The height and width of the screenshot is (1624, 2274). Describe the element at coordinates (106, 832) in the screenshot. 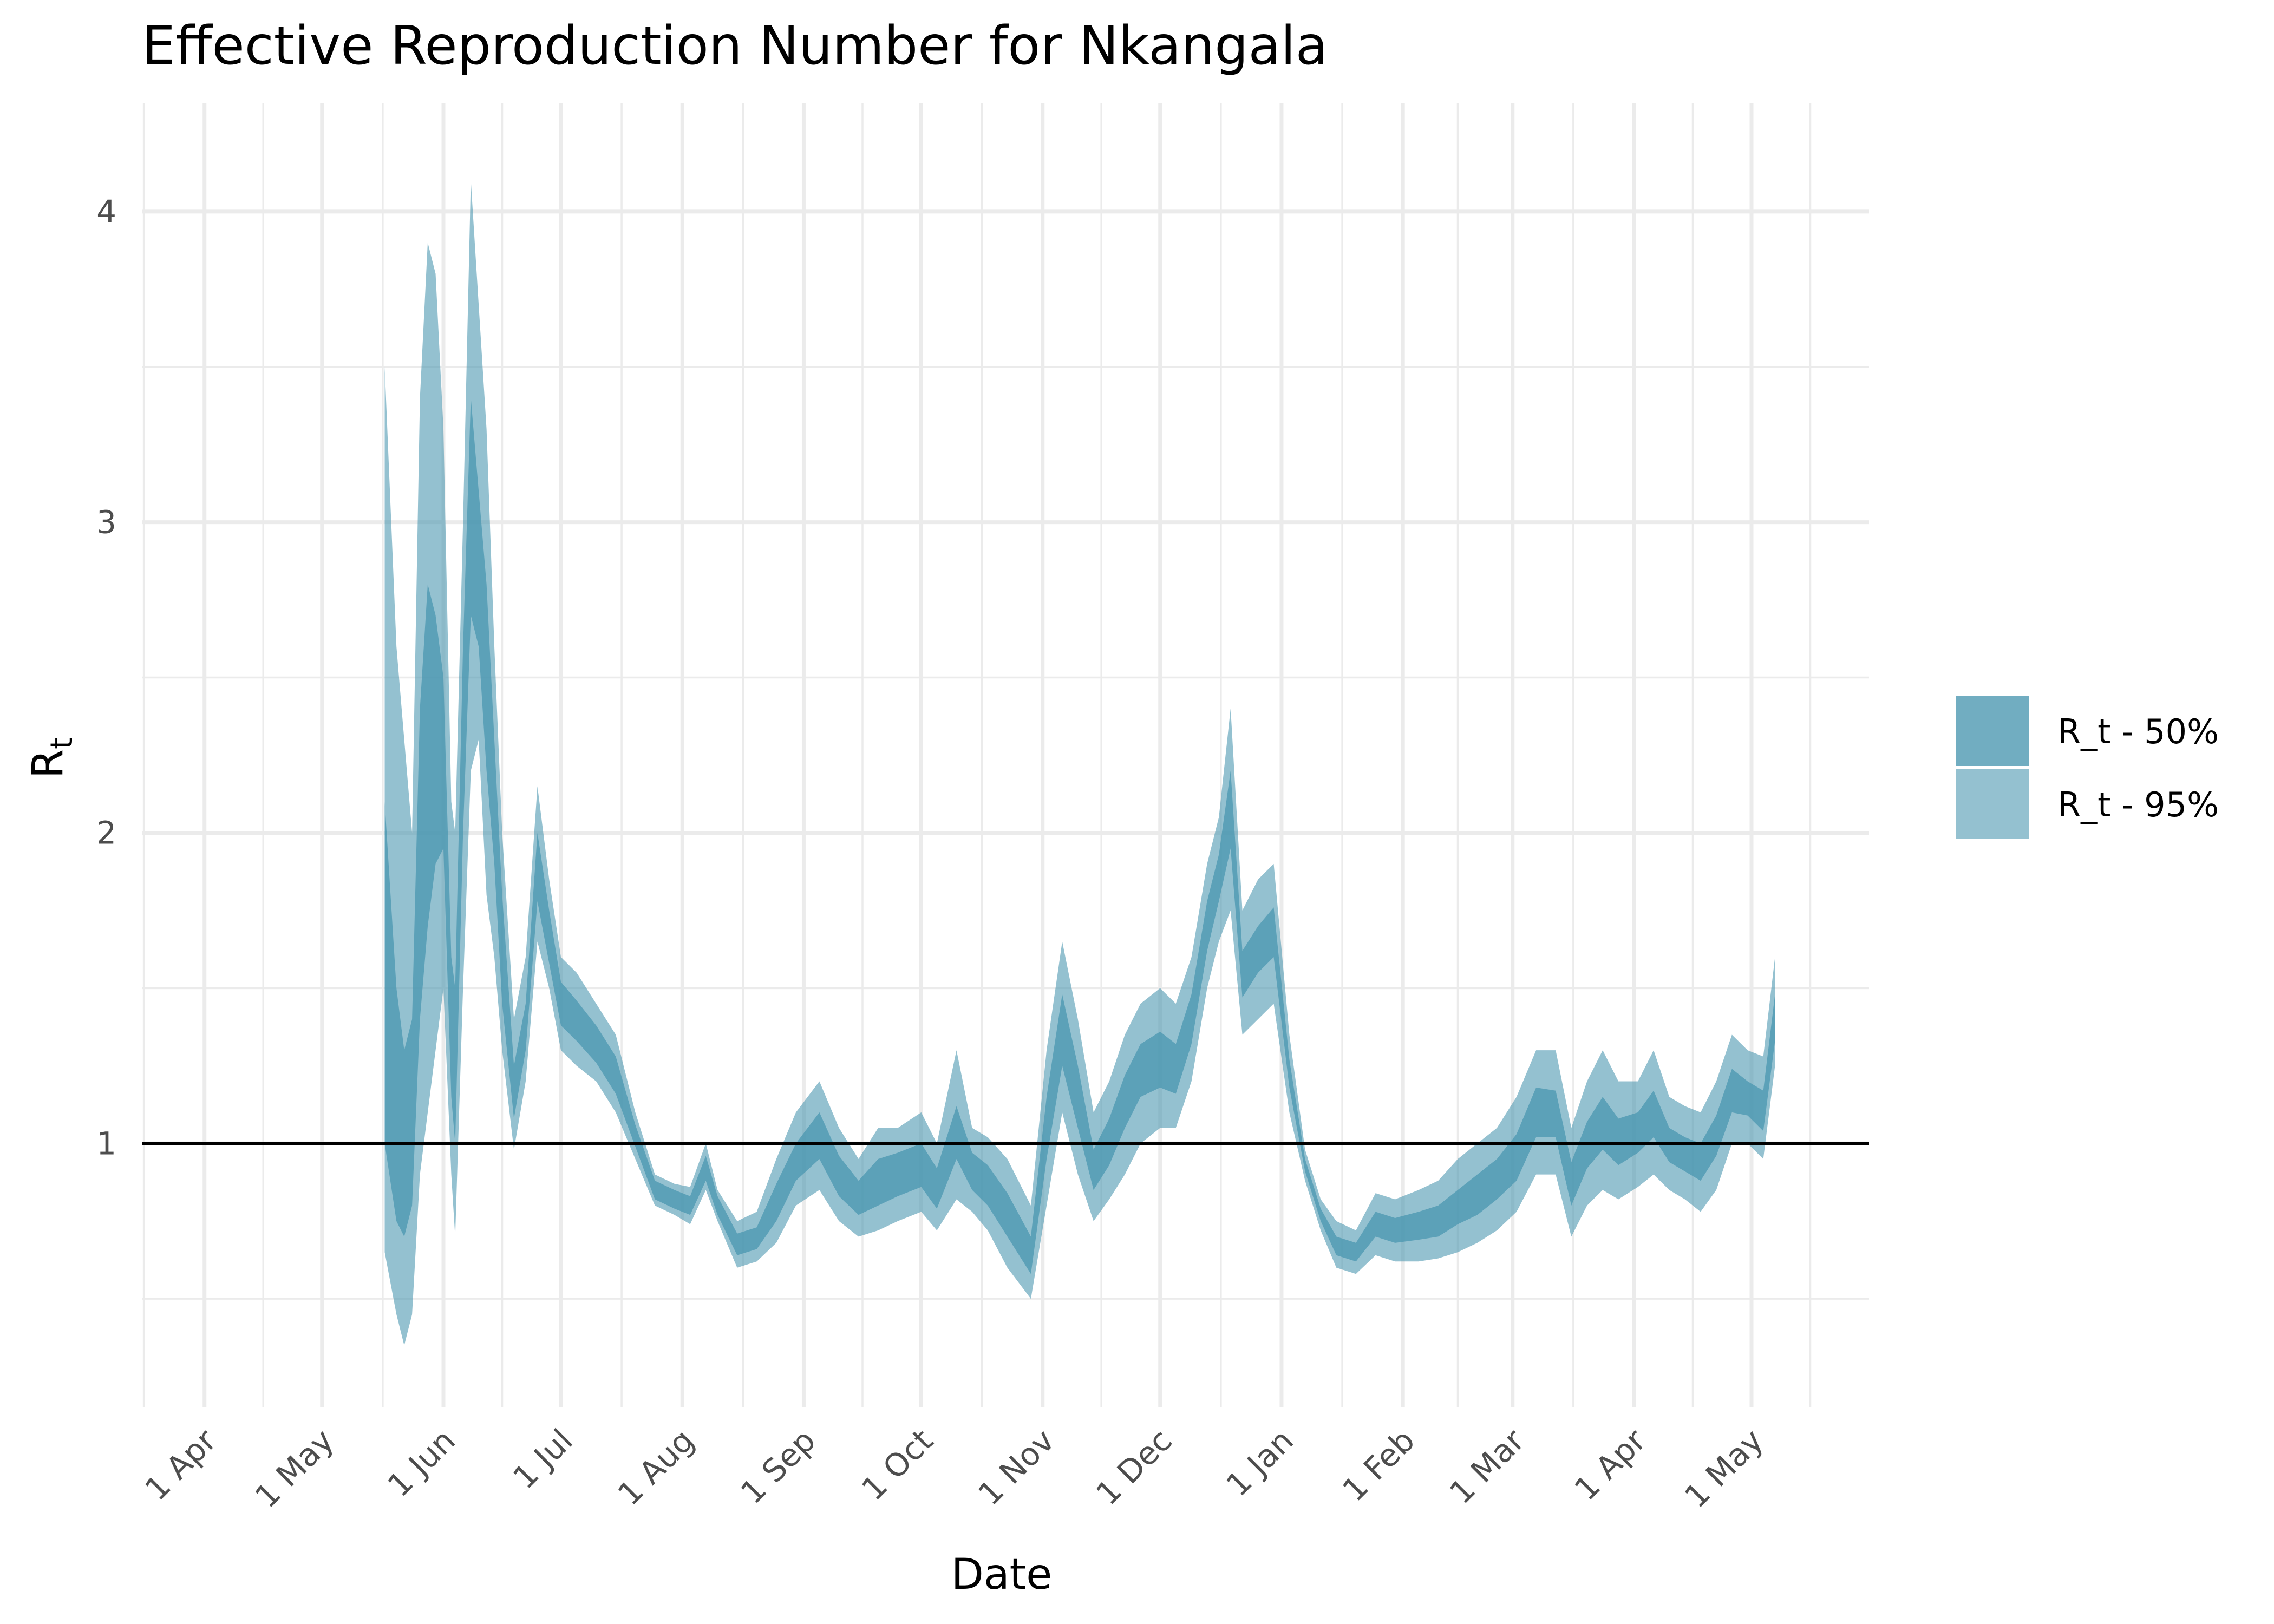

I see `y-tick-label: 2` at that location.